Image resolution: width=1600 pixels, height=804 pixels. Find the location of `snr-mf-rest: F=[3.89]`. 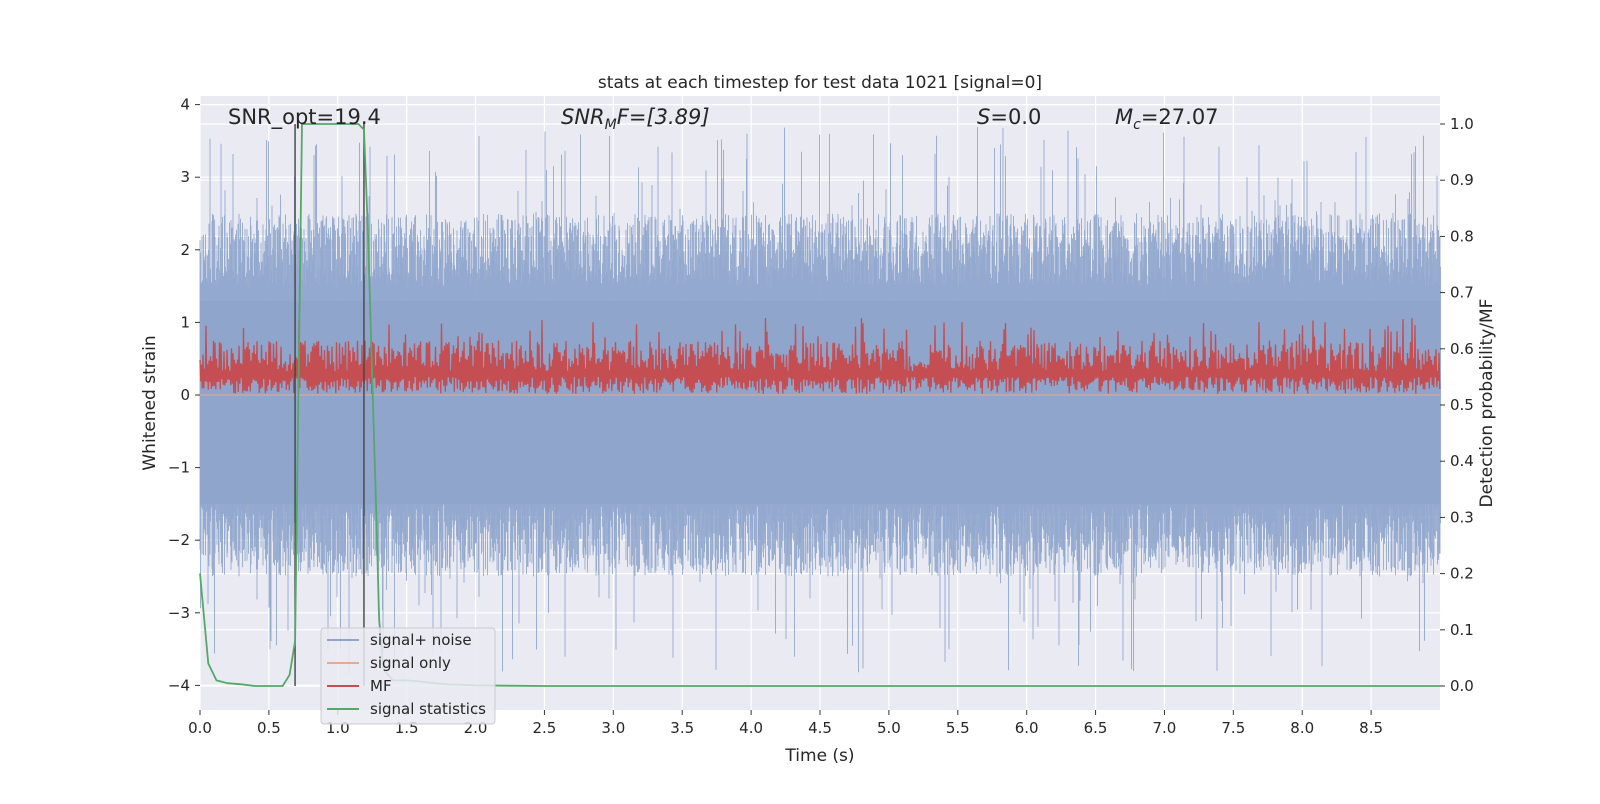

snr-mf-rest: F=[3.89] is located at coordinates (663, 117).